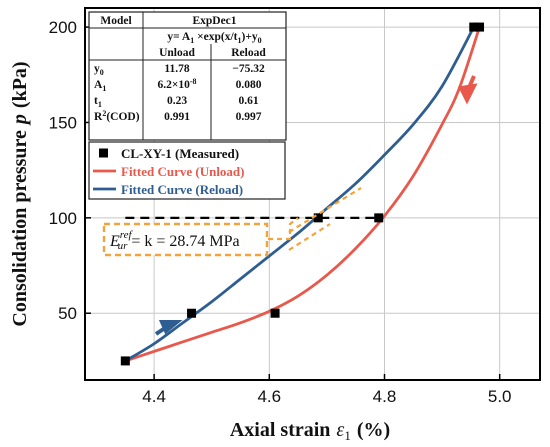  What do you see at coordinates (249, 85) in the screenshot?
I see `table-reload-value: 0.080` at bounding box center [249, 85].